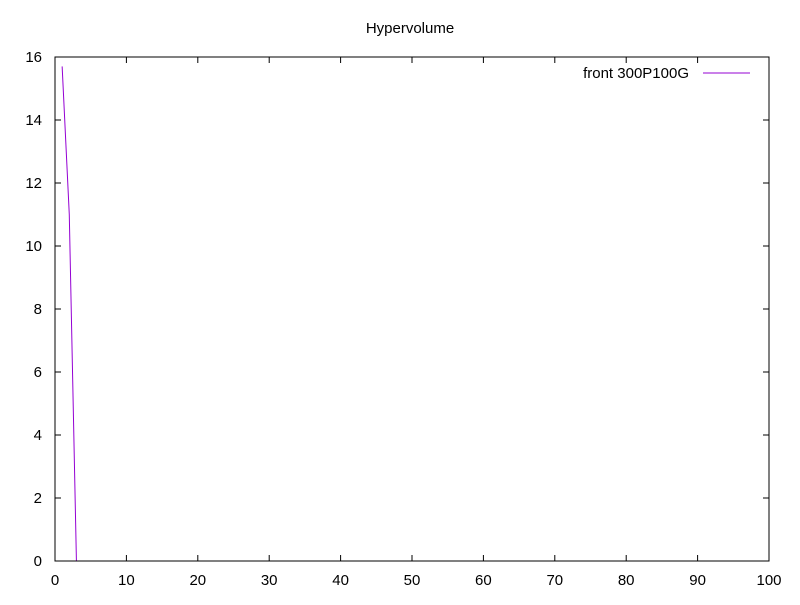 This screenshot has height=605, width=800. Describe the element at coordinates (33, 246) in the screenshot. I see `y-tick-label: 10` at that location.